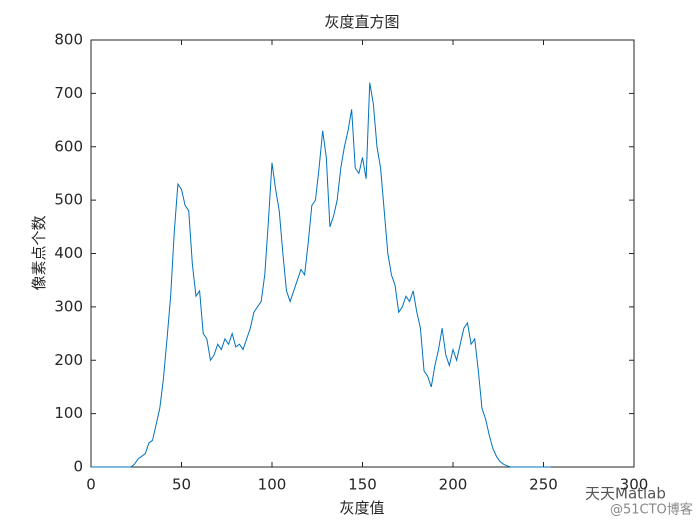 The height and width of the screenshot is (525, 700). What do you see at coordinates (361, 508) in the screenshot?
I see `x-axis-label: 灰度值` at bounding box center [361, 508].